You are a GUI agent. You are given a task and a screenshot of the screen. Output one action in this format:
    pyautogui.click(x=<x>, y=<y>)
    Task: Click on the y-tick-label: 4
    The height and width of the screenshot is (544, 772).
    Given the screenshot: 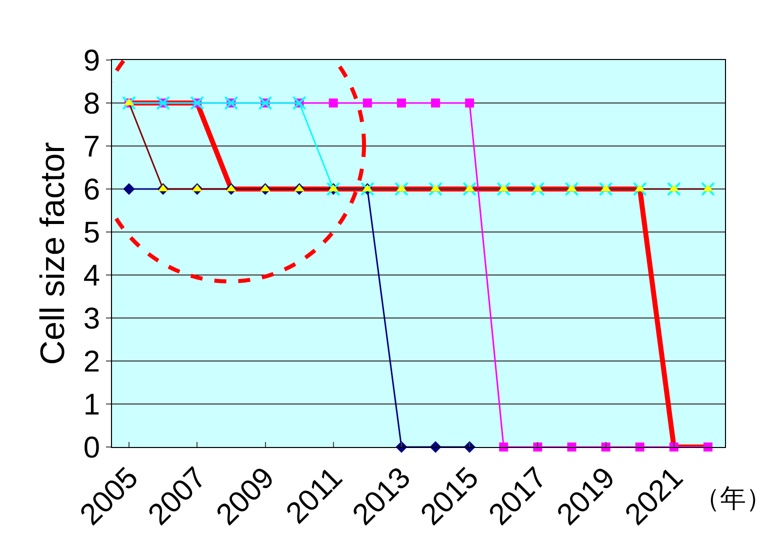 What is the action you would take?
    pyautogui.click(x=91, y=276)
    